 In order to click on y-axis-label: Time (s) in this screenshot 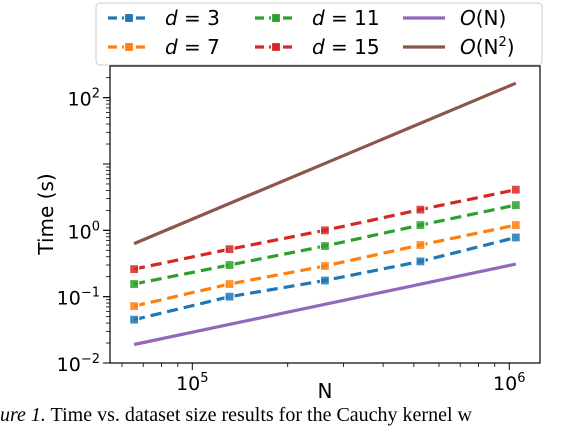, I will do `click(46, 214)`.